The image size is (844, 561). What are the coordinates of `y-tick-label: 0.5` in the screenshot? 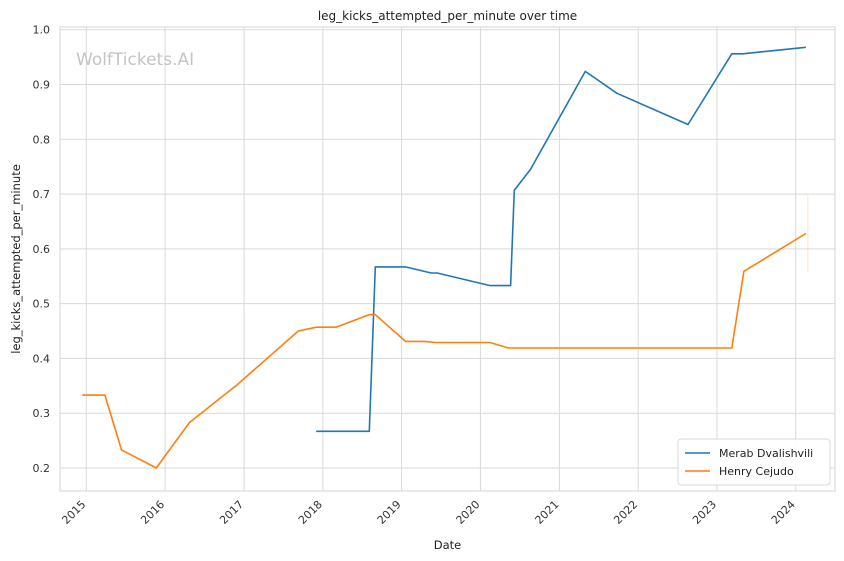 It's located at (42, 304).